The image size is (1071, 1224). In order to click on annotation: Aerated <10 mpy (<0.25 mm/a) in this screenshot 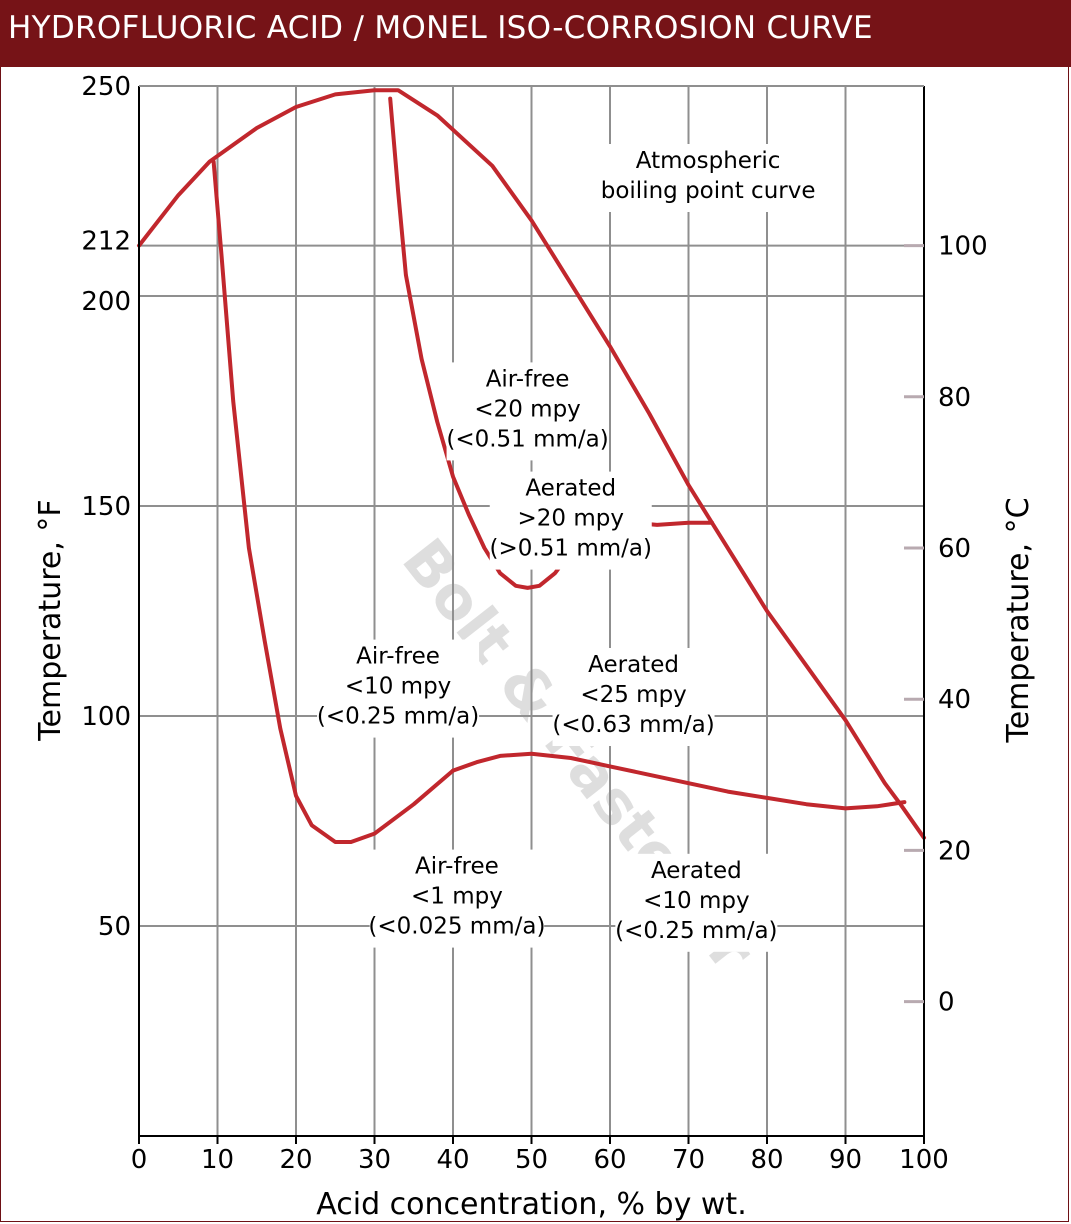, I will do `click(696, 902)`.